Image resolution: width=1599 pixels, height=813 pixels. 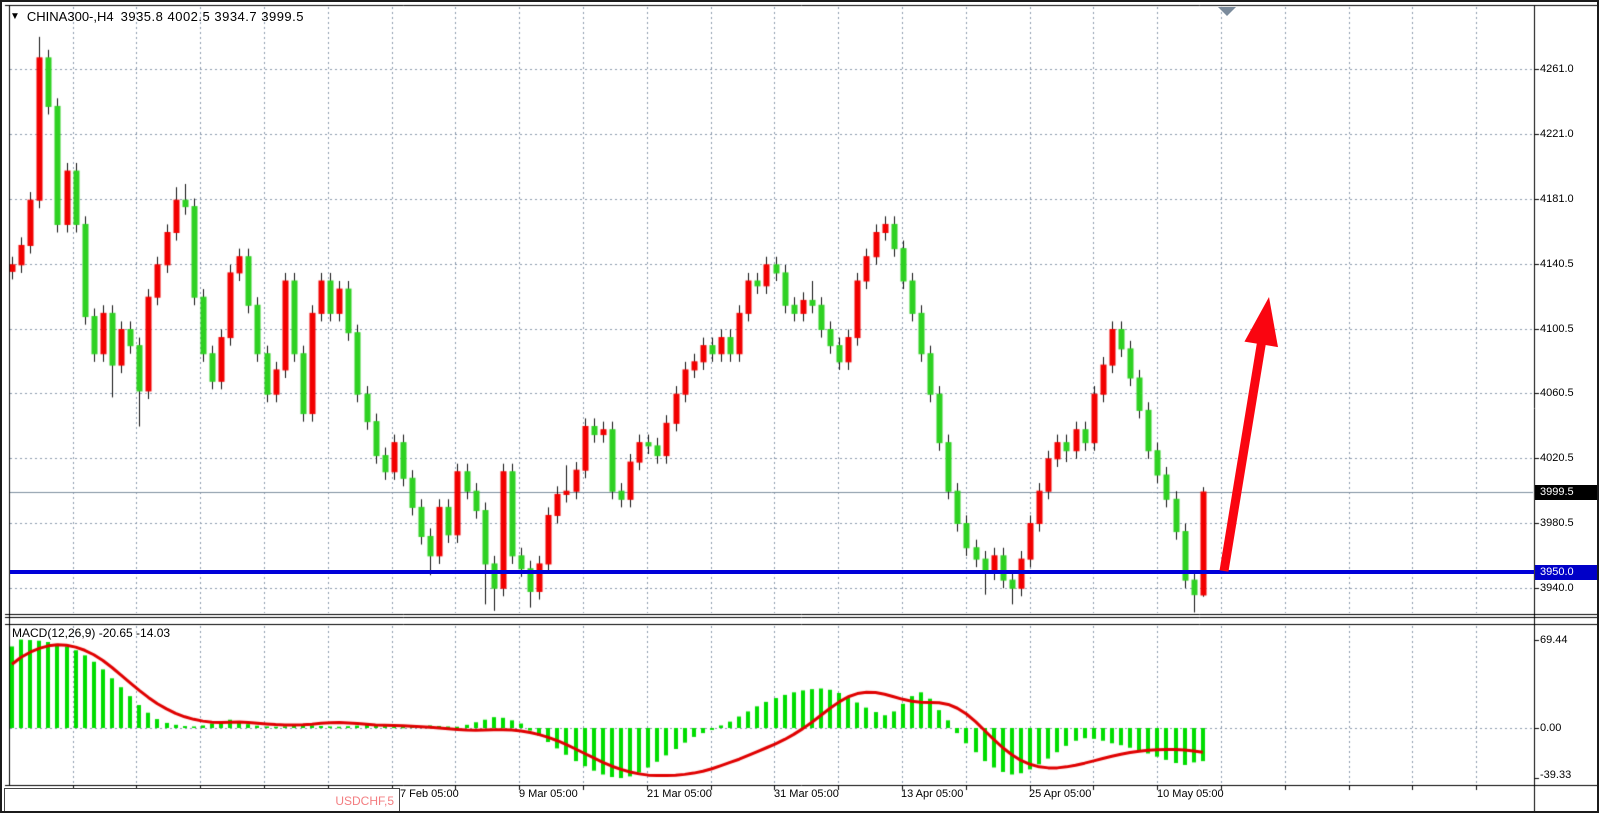 I want to click on support-line-price-badge: 3950.0, so click(x=1566, y=572).